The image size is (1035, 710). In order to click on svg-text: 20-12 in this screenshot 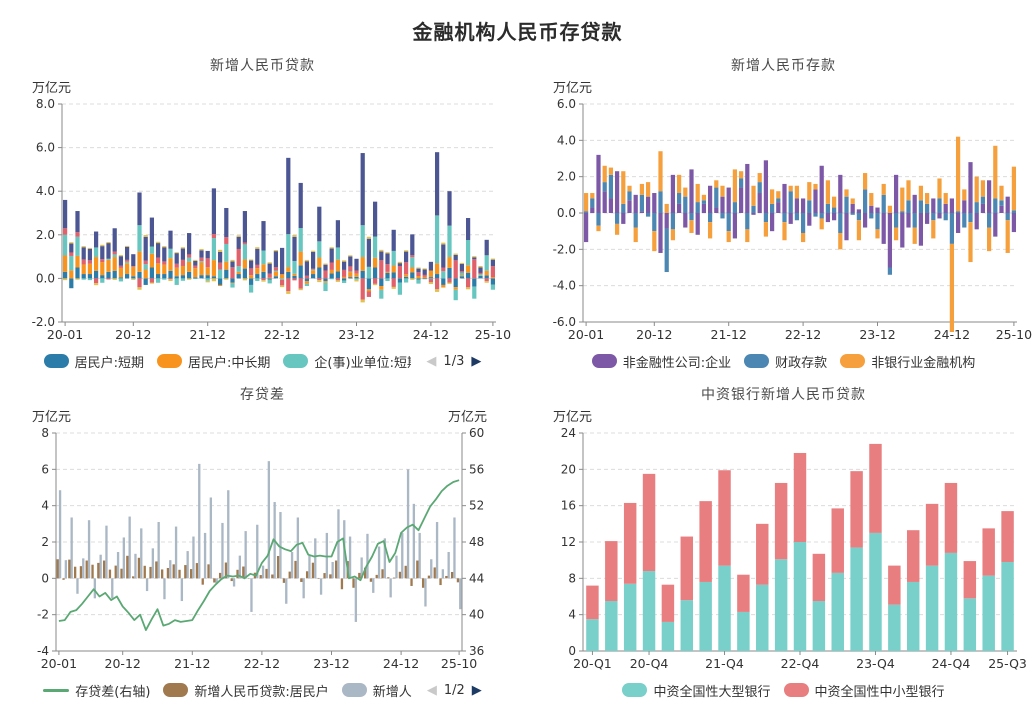, I will do `click(133, 334)`.